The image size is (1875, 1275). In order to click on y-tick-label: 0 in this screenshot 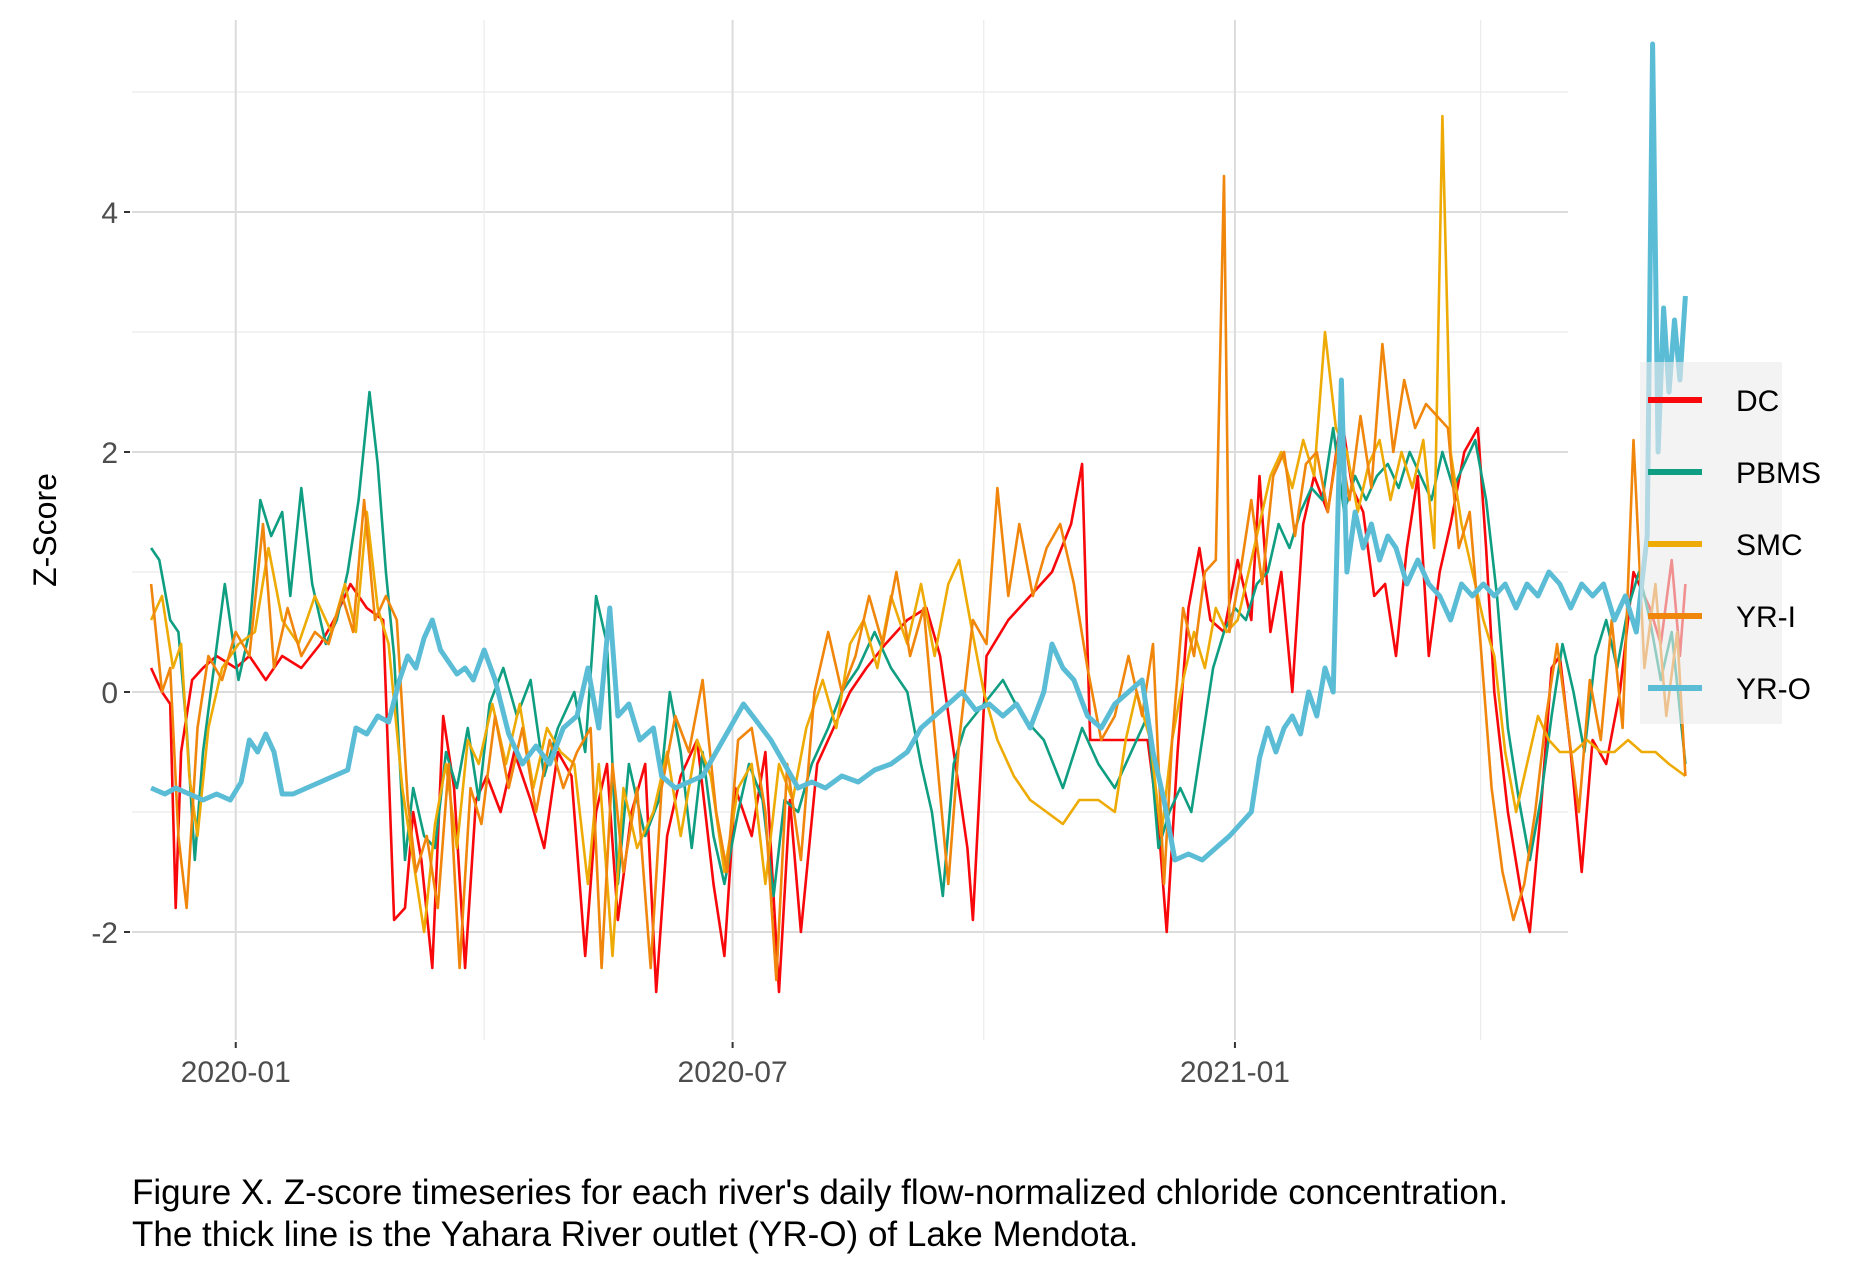, I will do `click(109, 693)`.